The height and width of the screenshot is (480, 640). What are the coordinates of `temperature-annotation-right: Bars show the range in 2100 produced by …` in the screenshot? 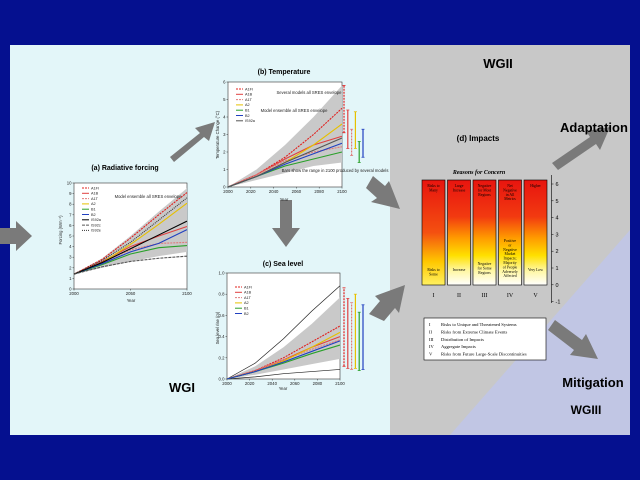 It's located at (335, 170).